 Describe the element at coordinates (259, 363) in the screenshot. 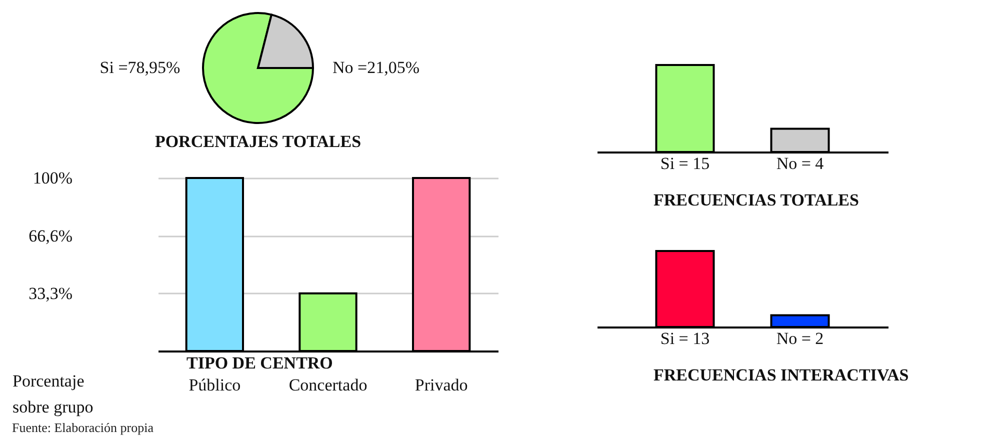

I see `x-axis-title: TIPO DE CENTRO` at that location.